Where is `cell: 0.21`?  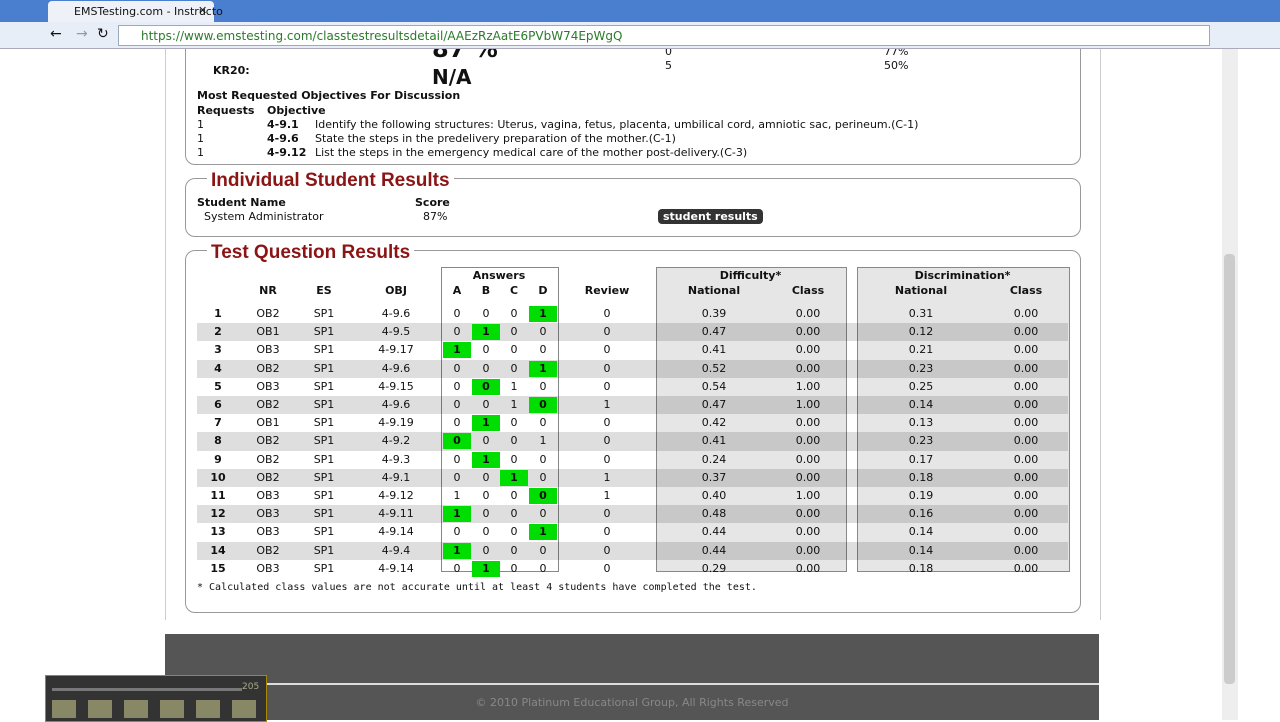
cell: 0.21 is located at coordinates (921, 350).